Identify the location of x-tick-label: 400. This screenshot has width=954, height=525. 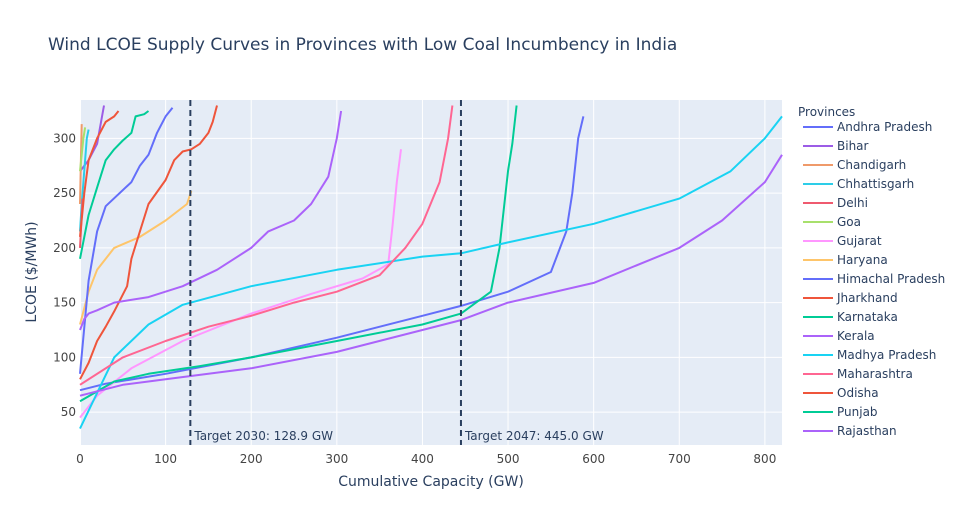
(422, 459).